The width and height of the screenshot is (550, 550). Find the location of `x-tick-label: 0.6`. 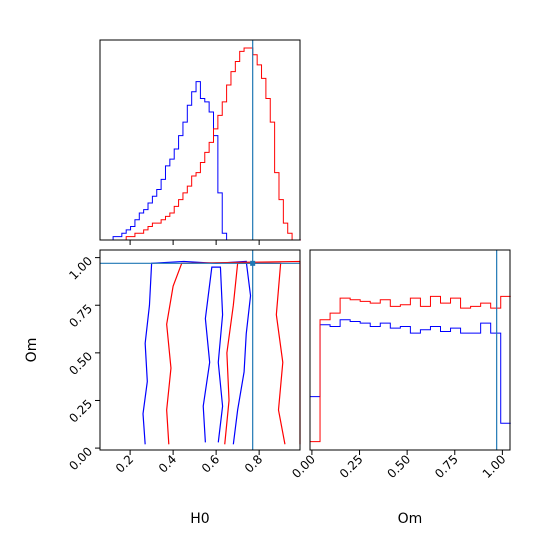

x-tick-label: 0.6 is located at coordinates (210, 463).